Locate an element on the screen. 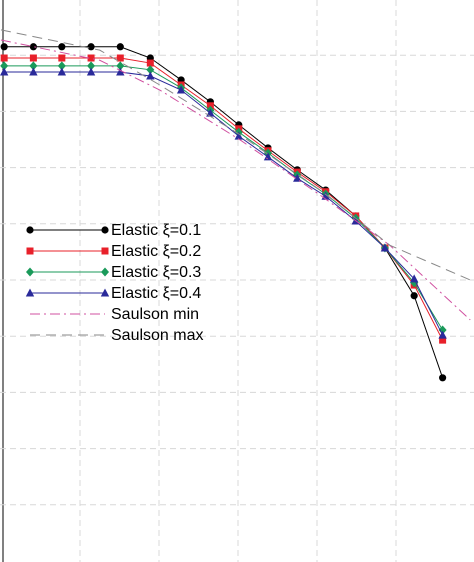 This screenshot has height=562, width=474. legend-label: Elastic ξ=0.2 is located at coordinates (156, 251).